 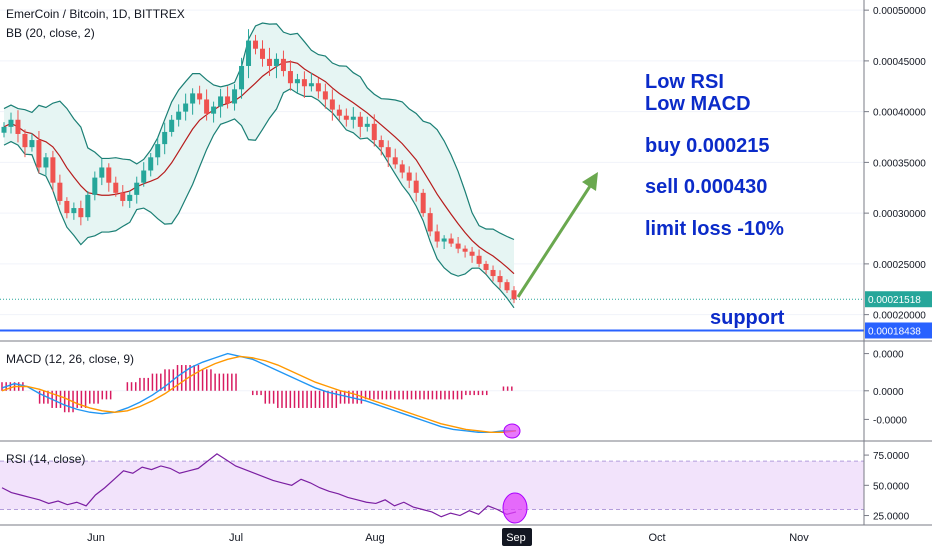 What do you see at coordinates (515, 508) in the screenshot?
I see `rsi-low-marker` at bounding box center [515, 508].